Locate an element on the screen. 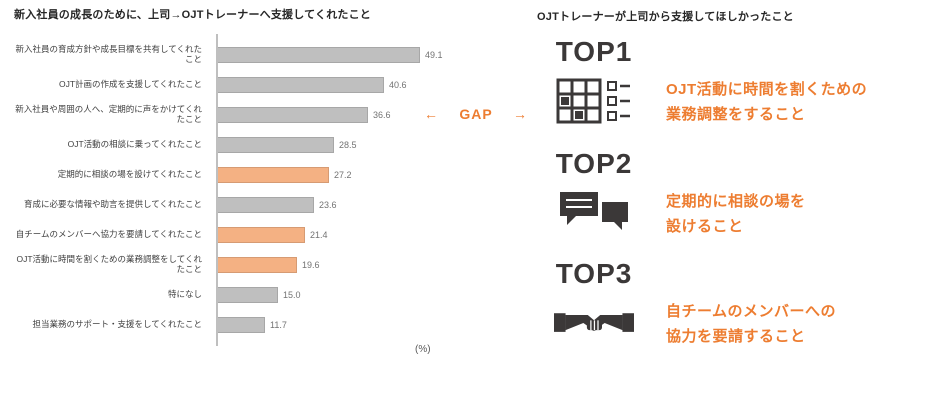 This screenshot has width=940, height=408. gap-callout: ← GAP → is located at coordinates (476, 114).